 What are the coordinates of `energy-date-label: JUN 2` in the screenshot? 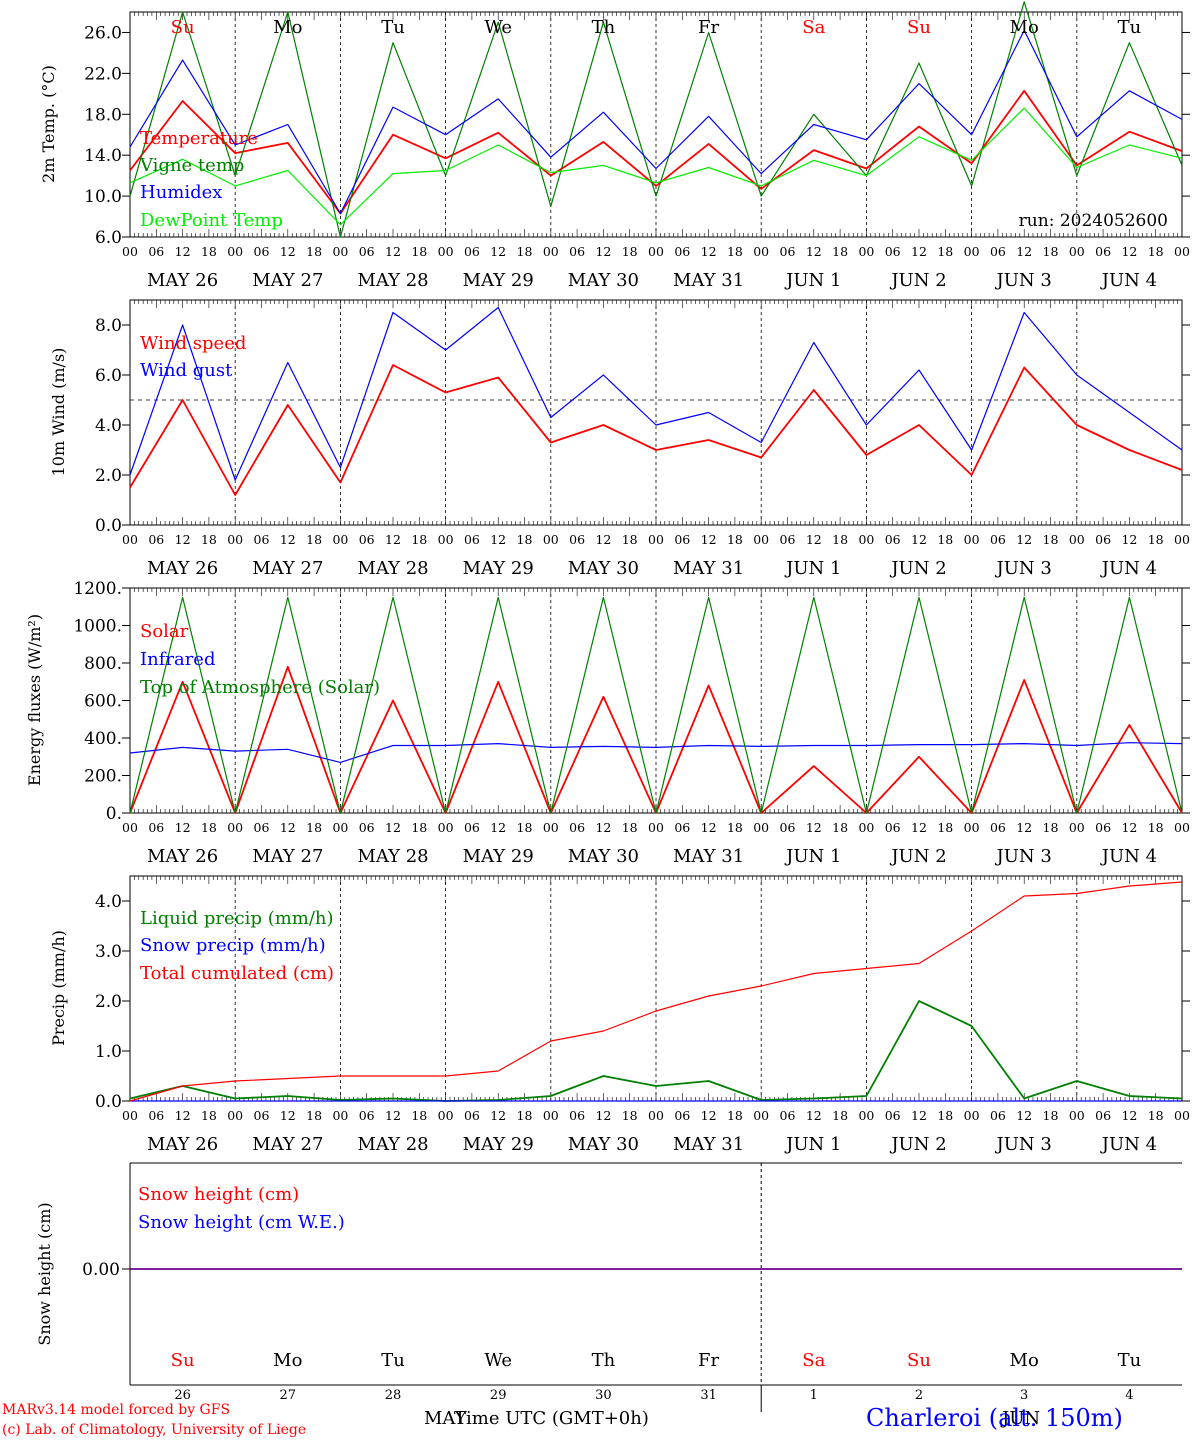 It's located at (917, 856).